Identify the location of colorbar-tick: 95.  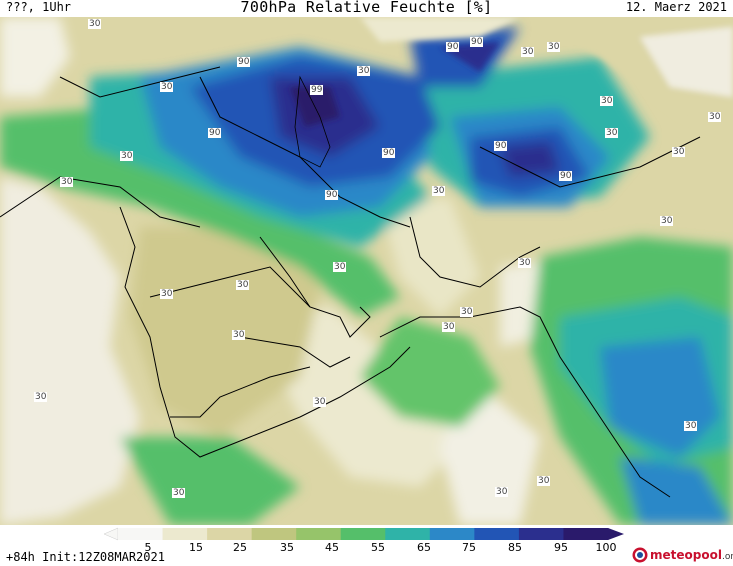
(561, 547).